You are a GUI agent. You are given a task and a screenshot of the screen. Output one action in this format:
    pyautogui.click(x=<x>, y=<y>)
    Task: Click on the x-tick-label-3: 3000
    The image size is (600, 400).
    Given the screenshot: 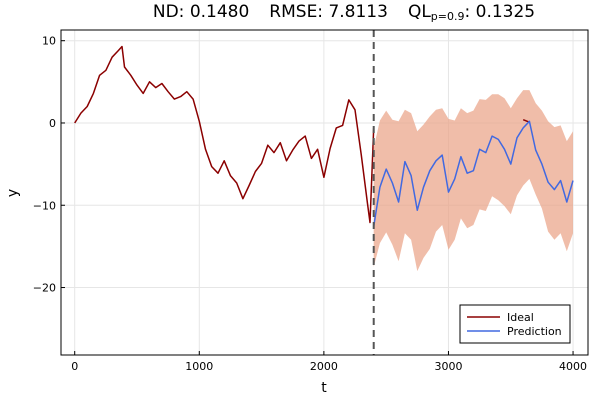 What is the action you would take?
    pyautogui.click(x=448, y=366)
    